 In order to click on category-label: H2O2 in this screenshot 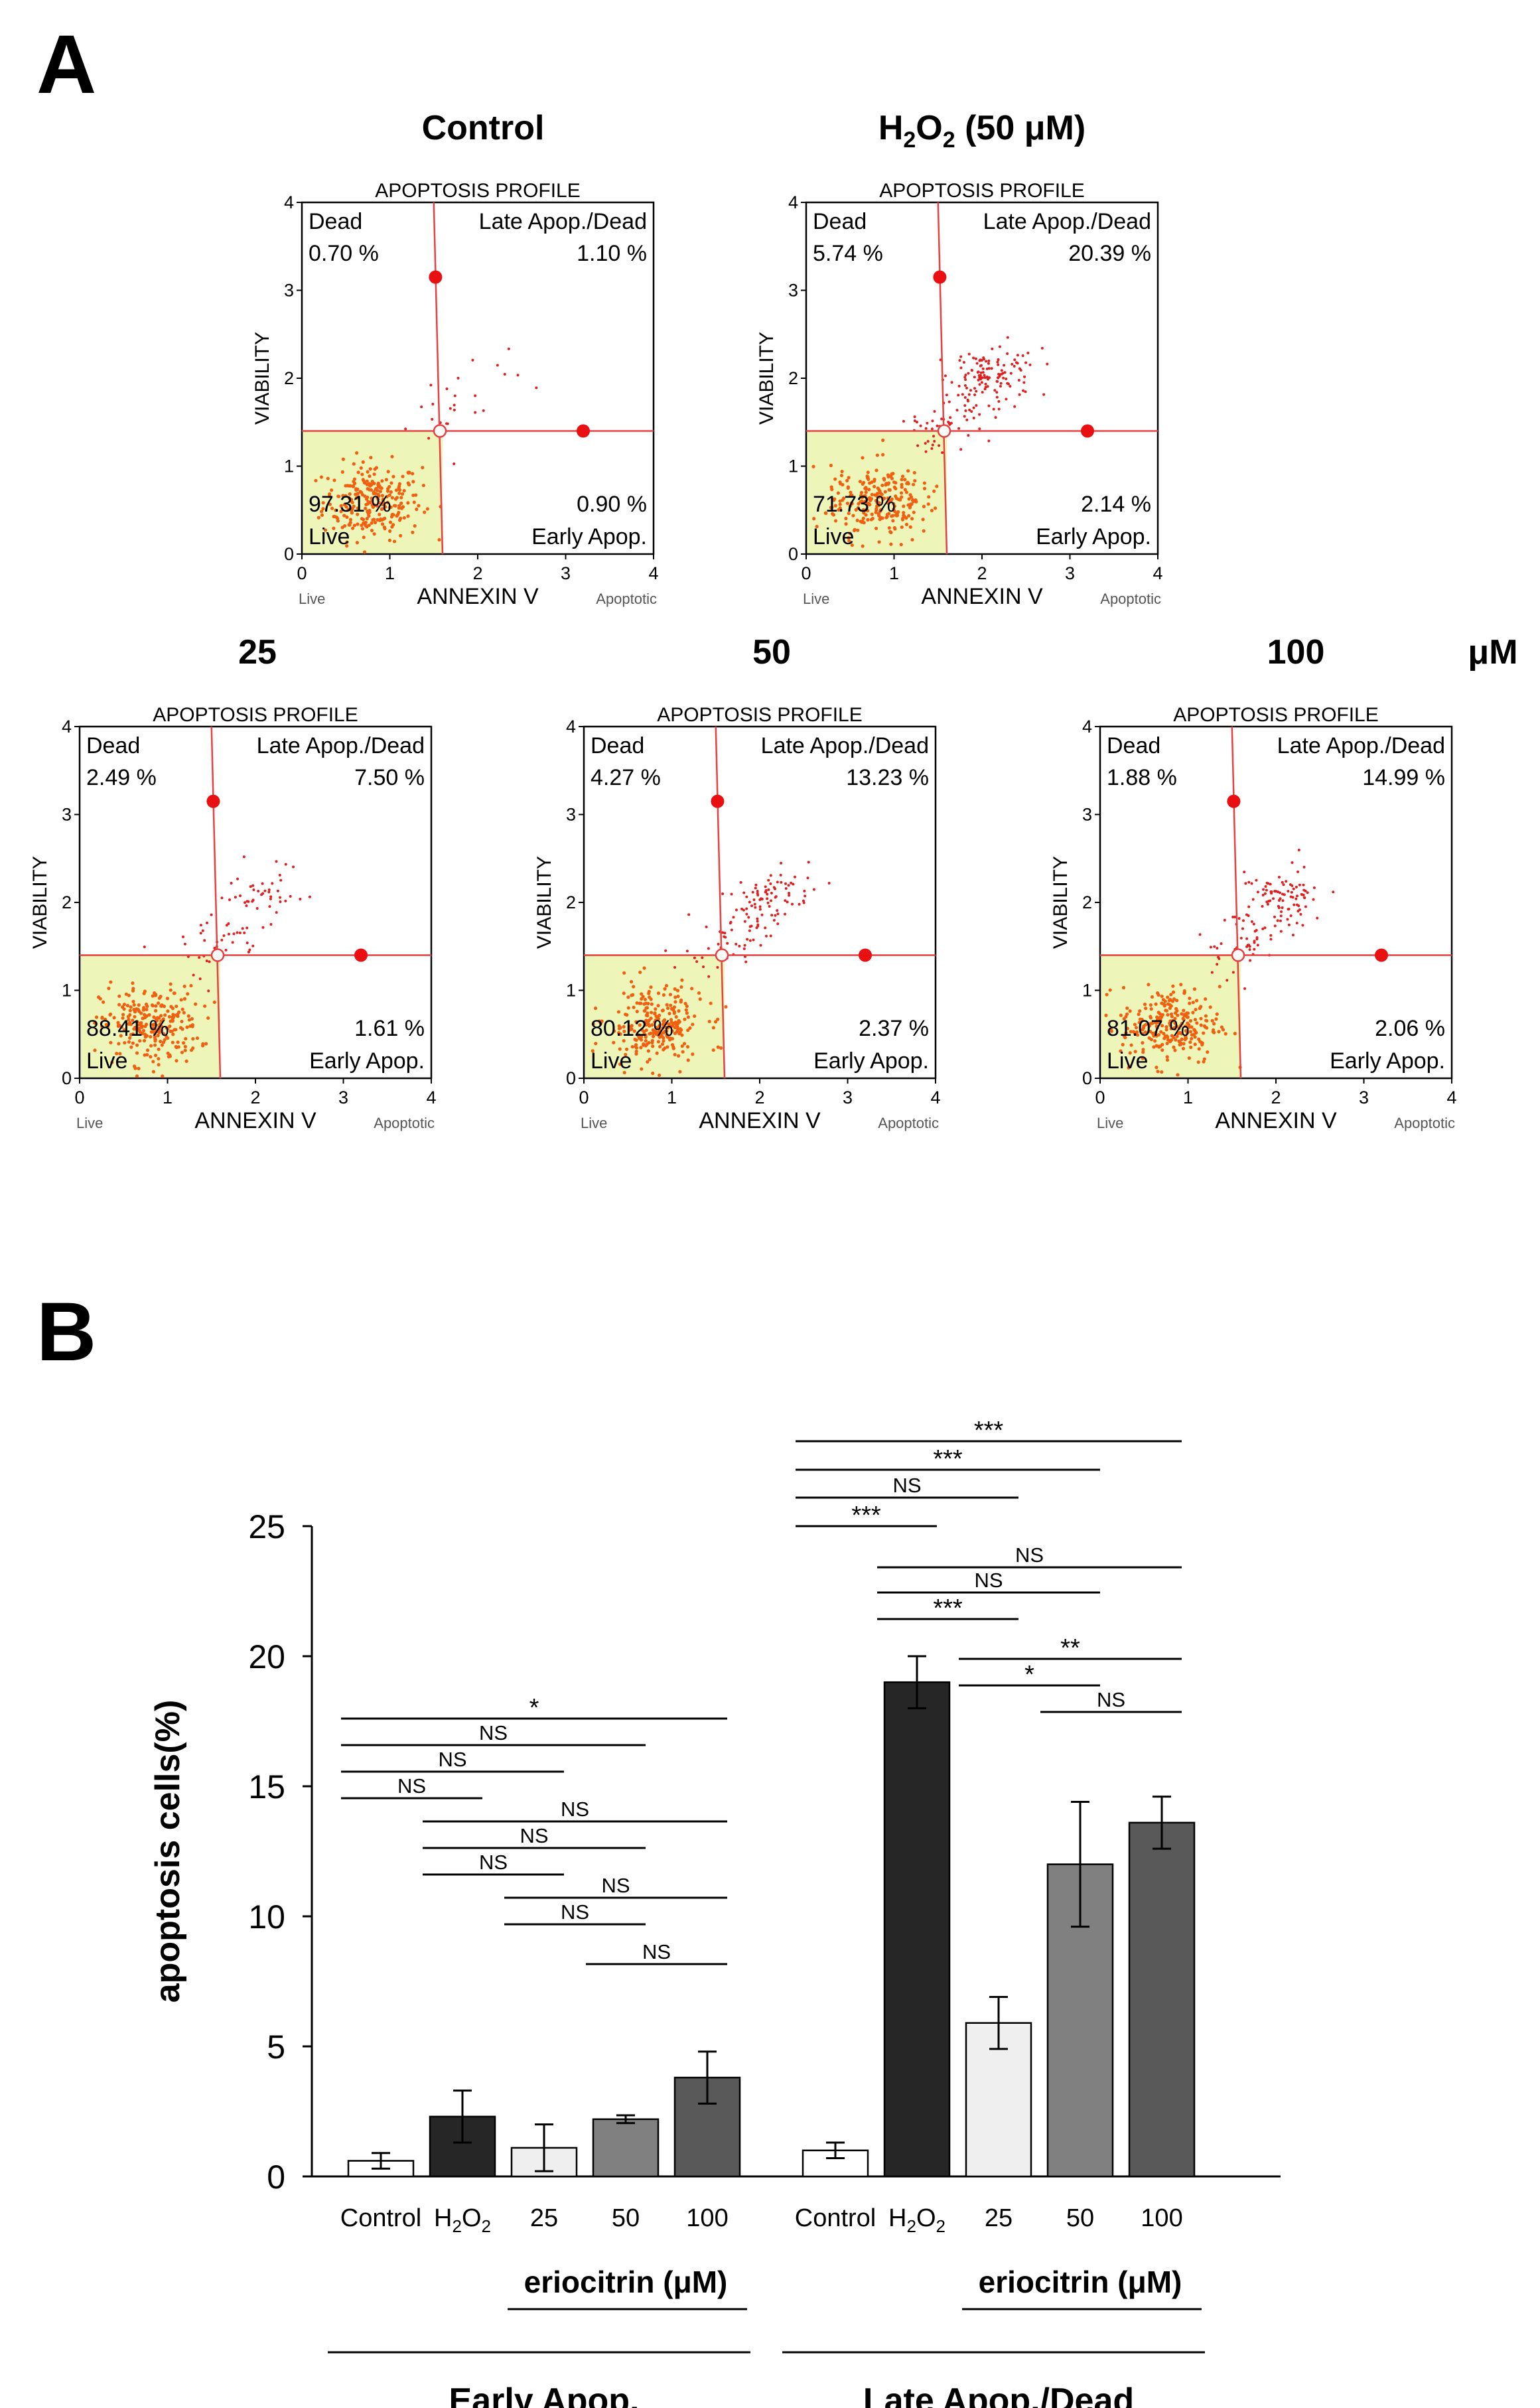, I will do `click(462, 2220)`.